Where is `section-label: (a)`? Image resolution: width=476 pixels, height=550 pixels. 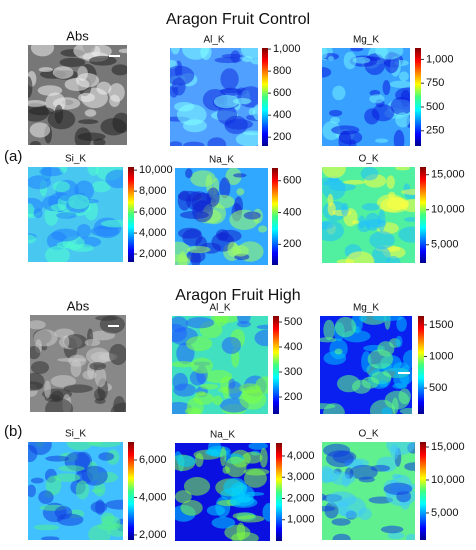
section-label: (a) is located at coordinates (13, 156).